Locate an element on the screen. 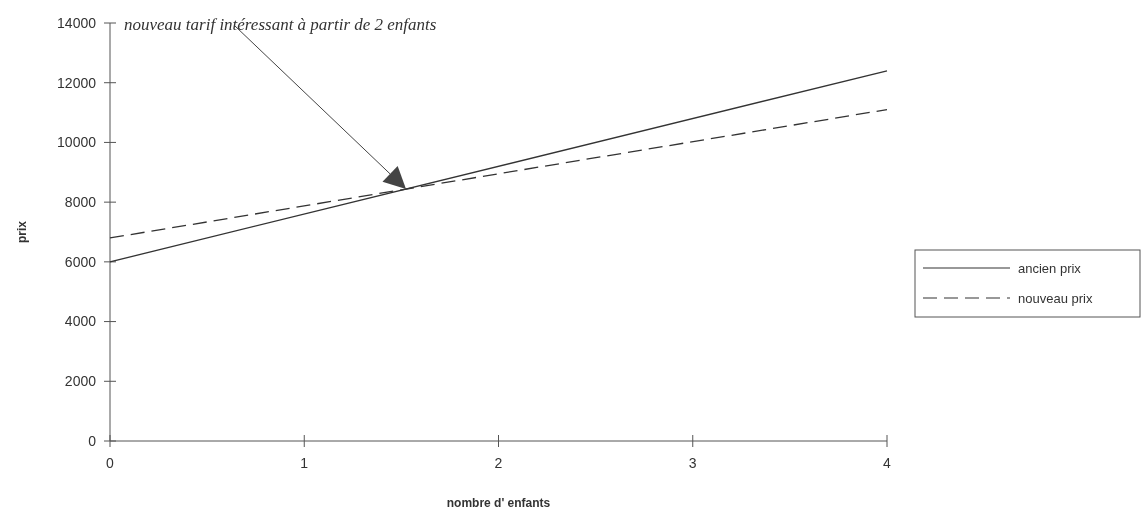 The height and width of the screenshot is (515, 1147). annotation: nouveau tarif intéressant à partir de 2 enfants is located at coordinates (280, 24).